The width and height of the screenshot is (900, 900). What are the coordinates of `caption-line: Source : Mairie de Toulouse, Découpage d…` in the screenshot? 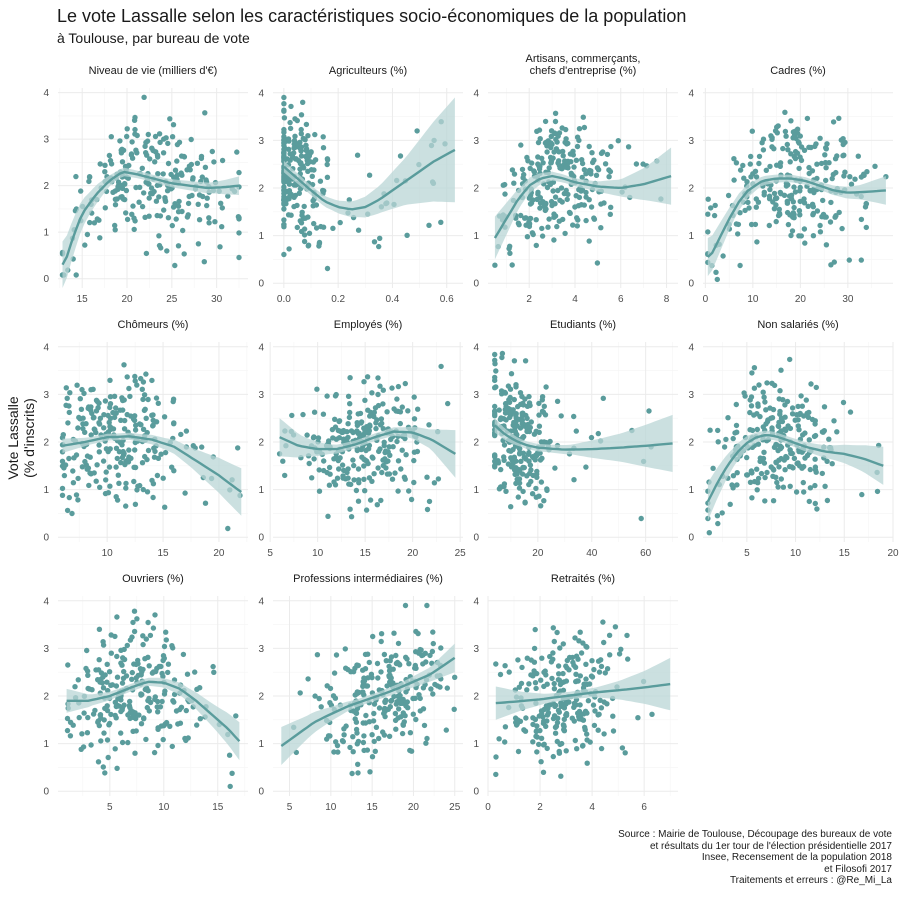 It's located at (755, 834).